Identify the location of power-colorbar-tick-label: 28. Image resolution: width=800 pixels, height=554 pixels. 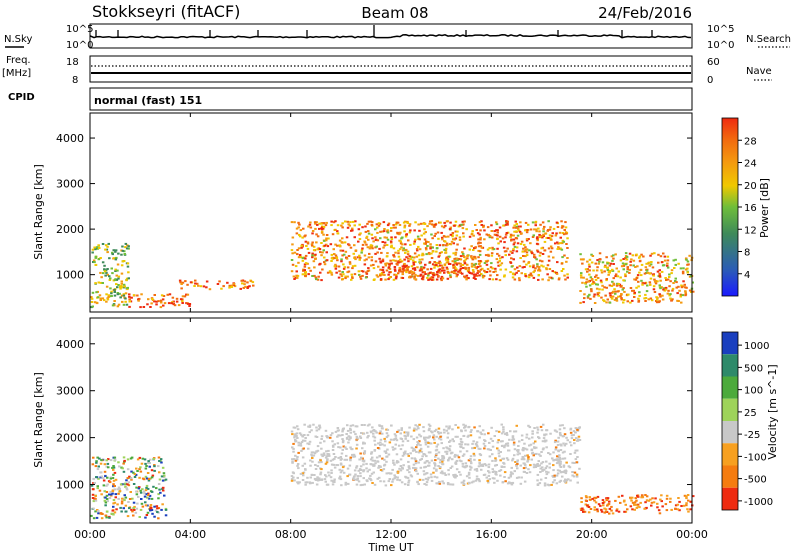
(750, 141).